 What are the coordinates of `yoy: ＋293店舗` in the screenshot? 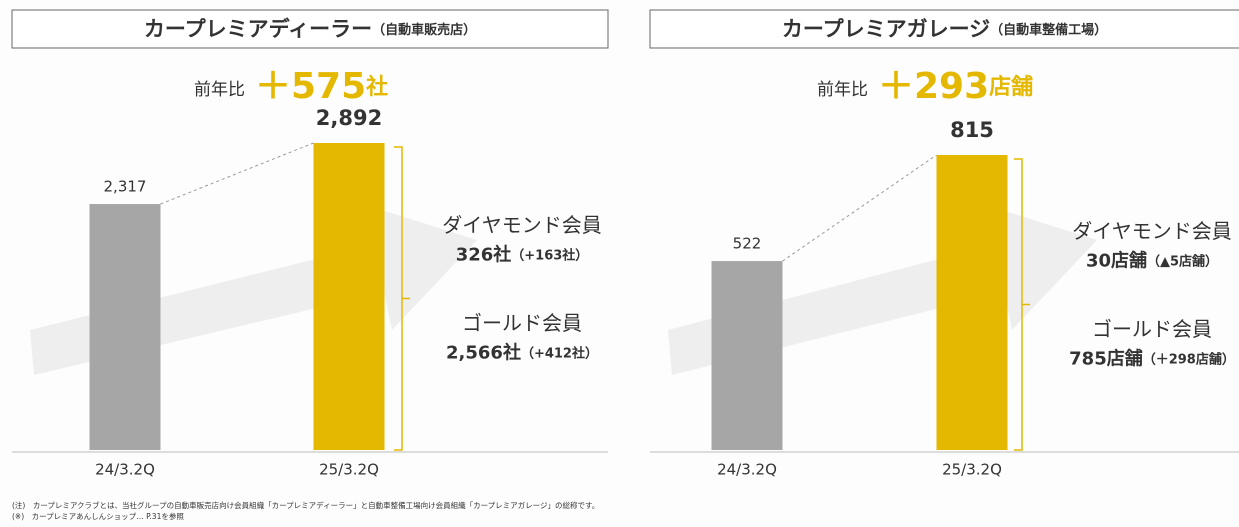 It's located at (955, 86).